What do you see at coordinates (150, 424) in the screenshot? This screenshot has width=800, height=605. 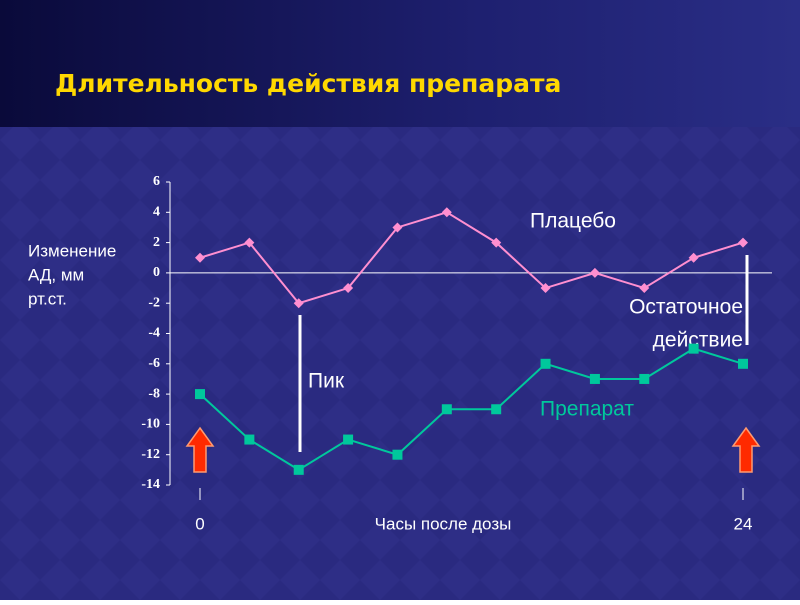 I see `y-tick-label: -10` at bounding box center [150, 424].